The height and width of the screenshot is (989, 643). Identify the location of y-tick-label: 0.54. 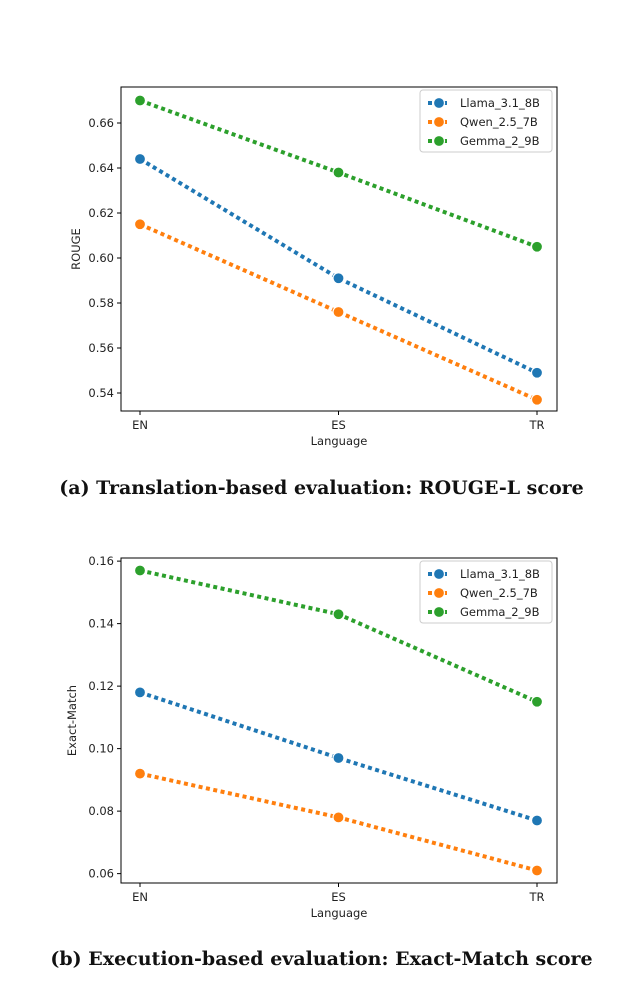
(101, 393).